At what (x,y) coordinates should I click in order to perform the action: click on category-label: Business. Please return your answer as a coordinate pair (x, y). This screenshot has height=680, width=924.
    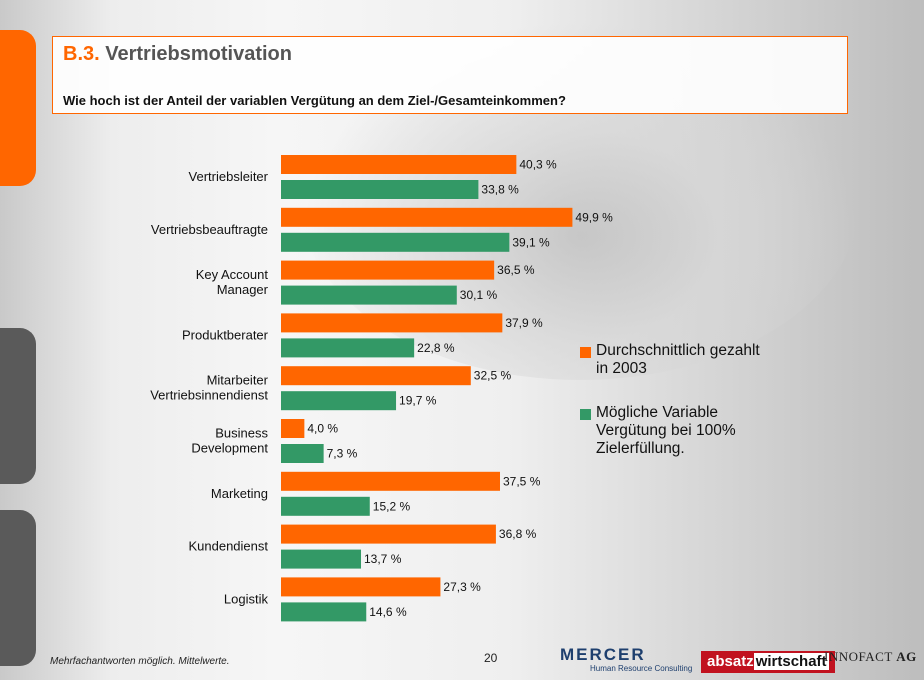
    Looking at the image, I should click on (241, 433).